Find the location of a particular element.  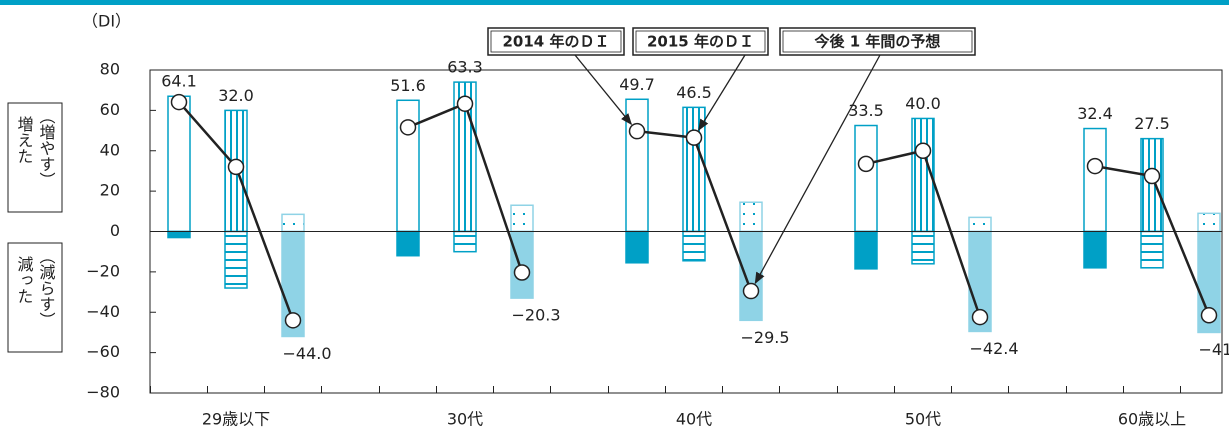

increase-box is located at coordinates (35, 157).